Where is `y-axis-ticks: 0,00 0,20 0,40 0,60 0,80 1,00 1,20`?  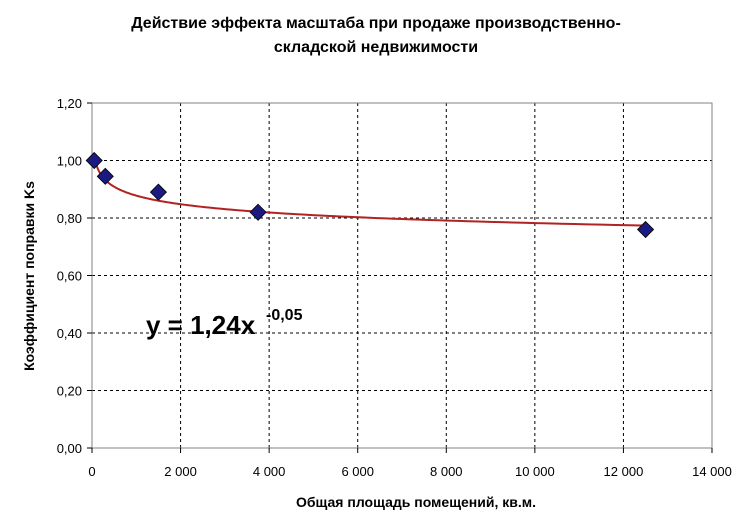 y-axis-ticks: 0,00 0,20 0,40 0,60 0,80 1,00 1,20 is located at coordinates (74, 276).